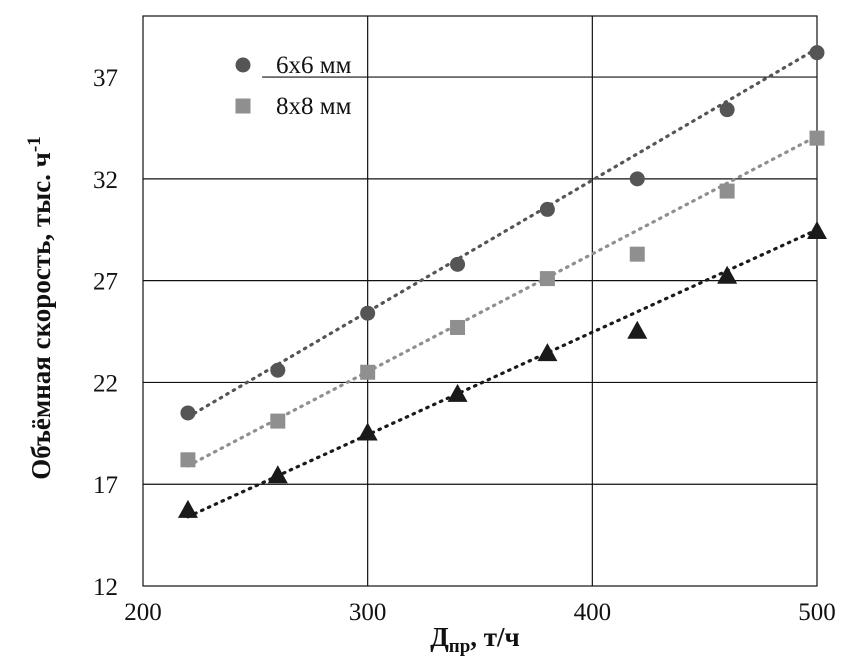 The image size is (850, 668). Describe the element at coordinates (314, 65) in the screenshot. I see `legend-label: 6х6 мм` at that location.